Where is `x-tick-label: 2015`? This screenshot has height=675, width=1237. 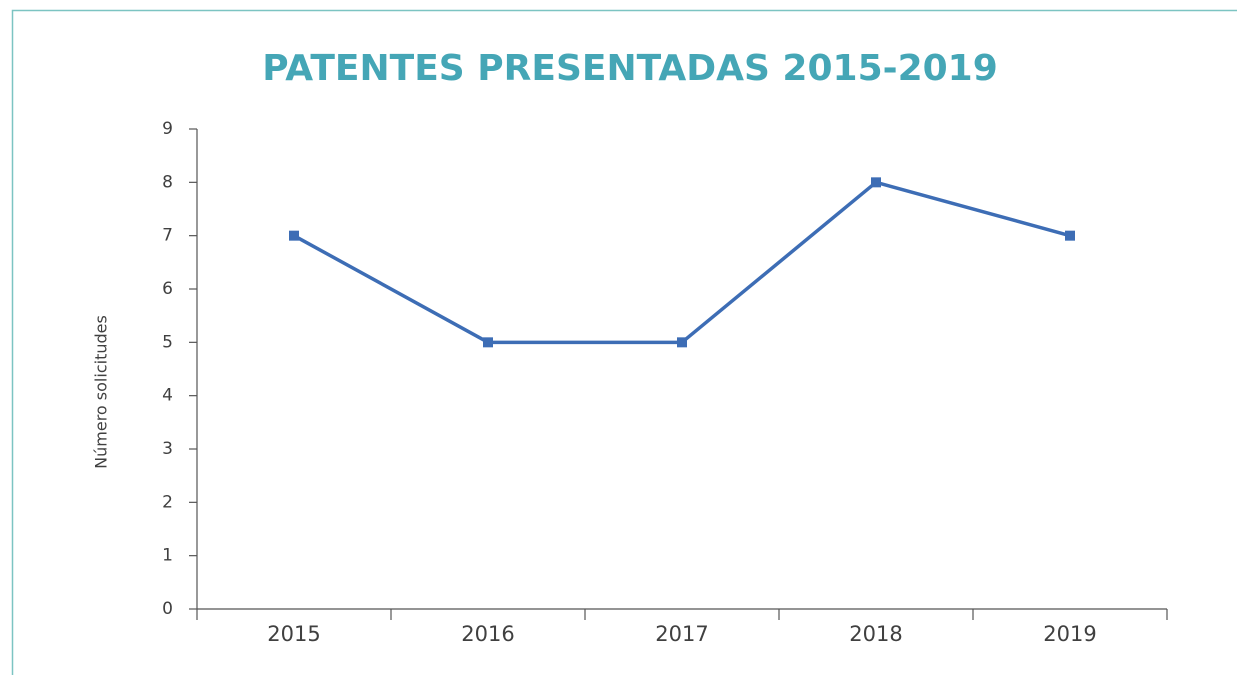
x-tick-label: 2015 is located at coordinates (293, 634).